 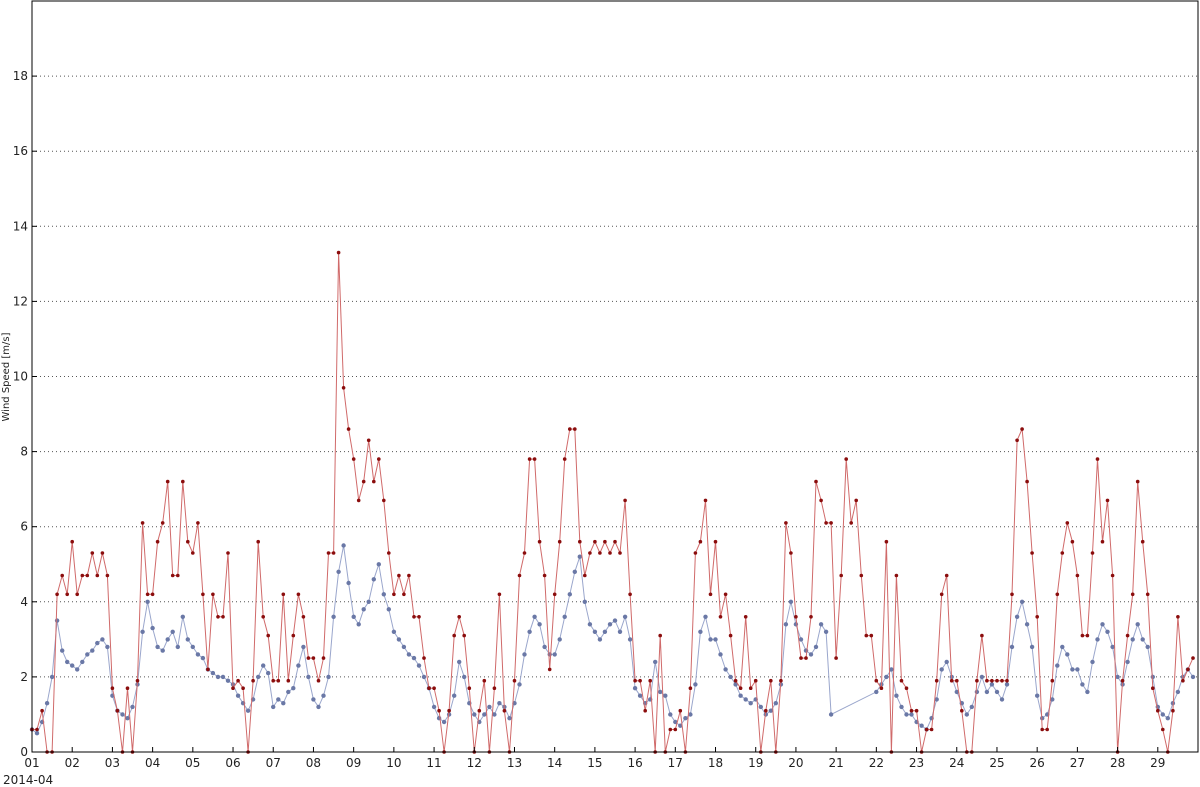 I want to click on y-tick-label: 12, so click(x=20, y=301).